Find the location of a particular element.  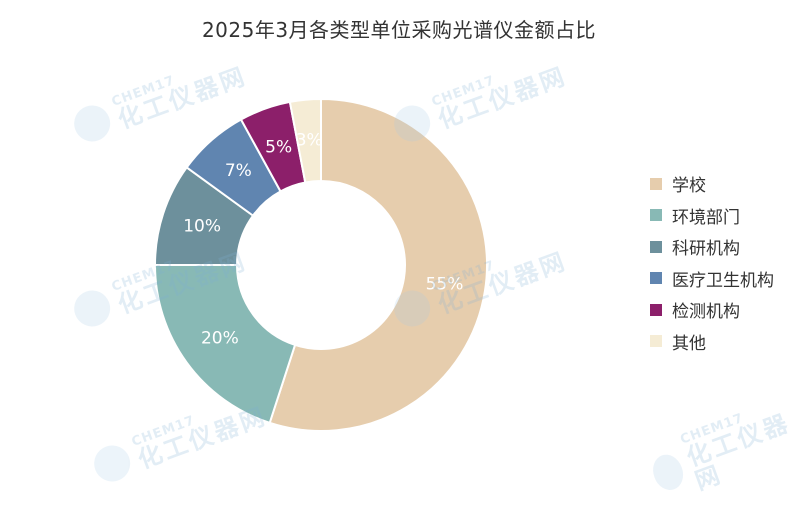

legend: 学校环境部门科研机构医疗卫生机构 检测机构其他 is located at coordinates (712, 262).